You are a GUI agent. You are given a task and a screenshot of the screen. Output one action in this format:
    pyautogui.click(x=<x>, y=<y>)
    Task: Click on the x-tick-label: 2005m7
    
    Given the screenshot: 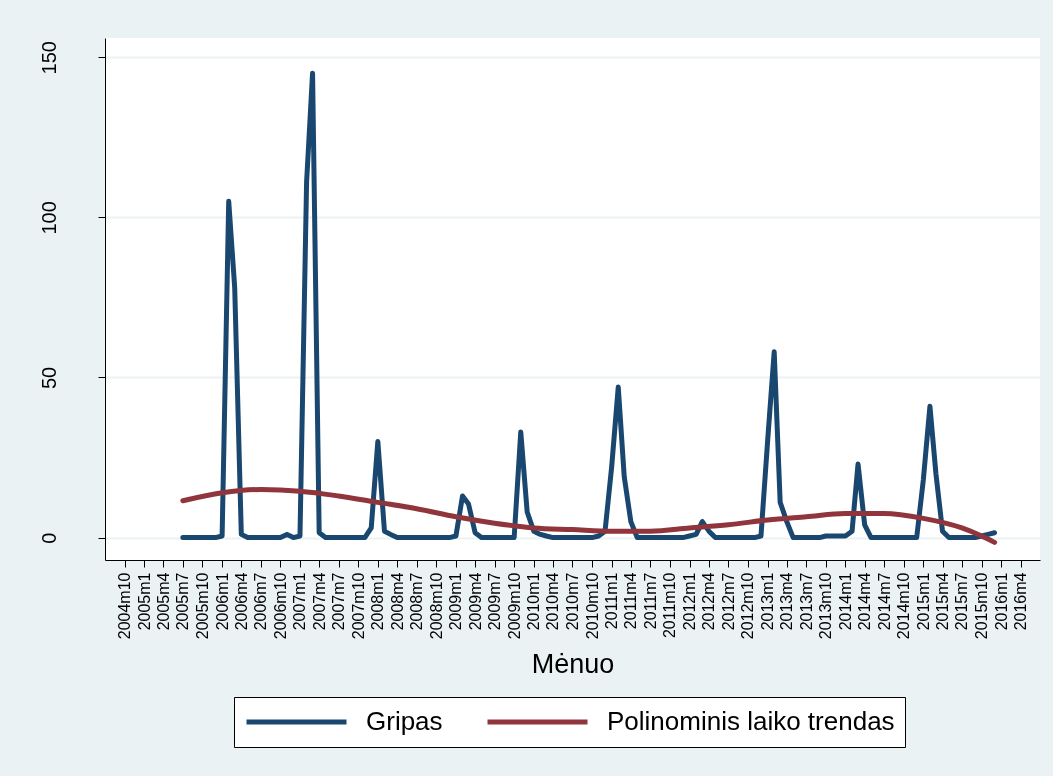 What is the action you would take?
    pyautogui.click(x=183, y=601)
    